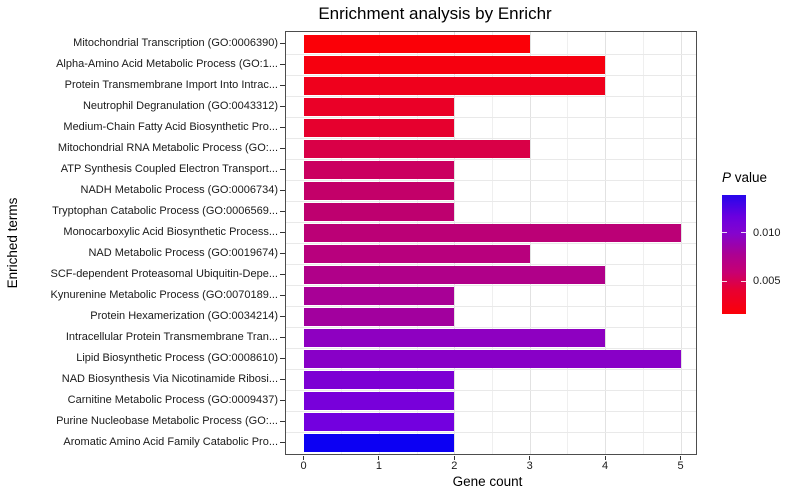  Describe the element at coordinates (183, 253) in the screenshot. I see `y-axis-label: NAD Metabolic Process (GO:0019674)` at that location.